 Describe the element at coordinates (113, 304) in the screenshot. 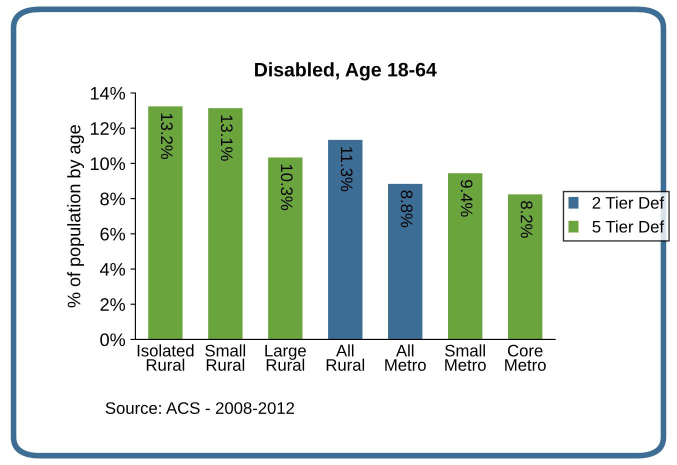

I see `y-tick-label: 2%` at that location.